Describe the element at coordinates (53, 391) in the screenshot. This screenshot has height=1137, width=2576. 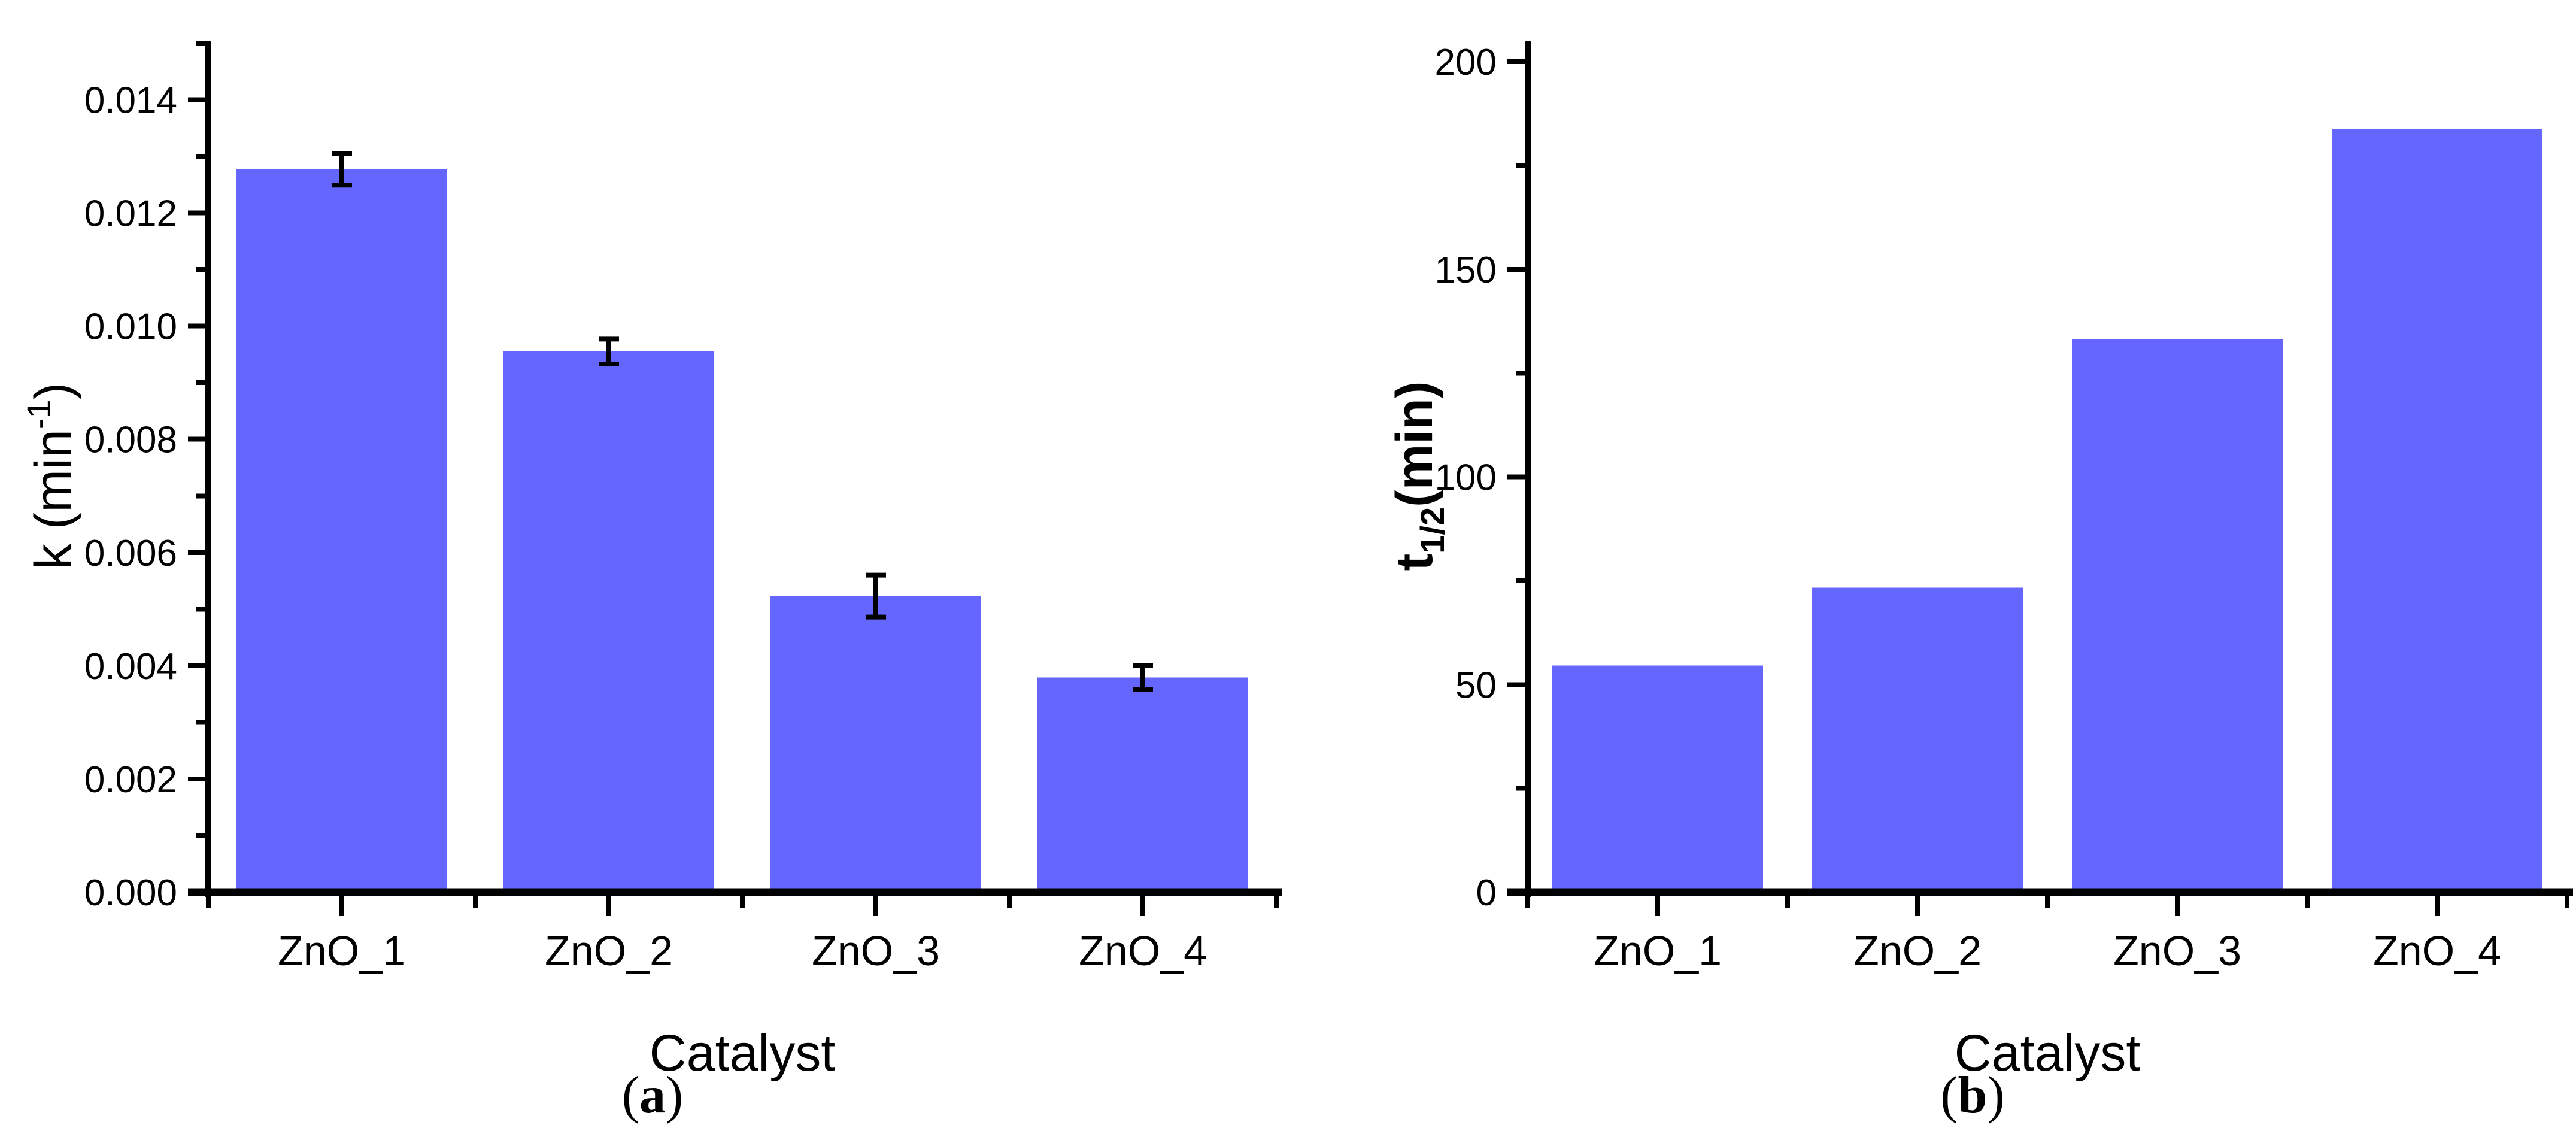
I see `y-axis-title-part: )` at that location.